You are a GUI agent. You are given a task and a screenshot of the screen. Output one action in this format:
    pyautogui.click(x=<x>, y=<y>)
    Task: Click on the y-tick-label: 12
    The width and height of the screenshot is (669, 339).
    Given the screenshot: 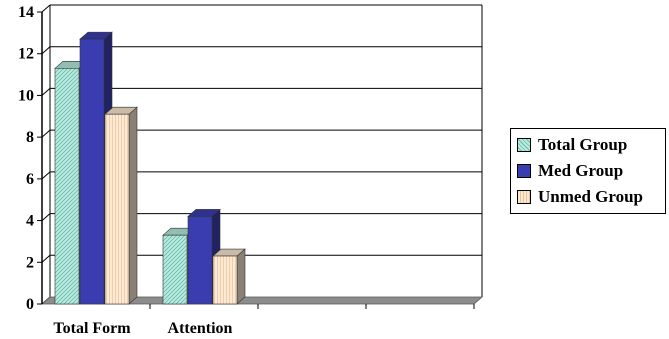 What is the action you would take?
    pyautogui.click(x=26, y=54)
    